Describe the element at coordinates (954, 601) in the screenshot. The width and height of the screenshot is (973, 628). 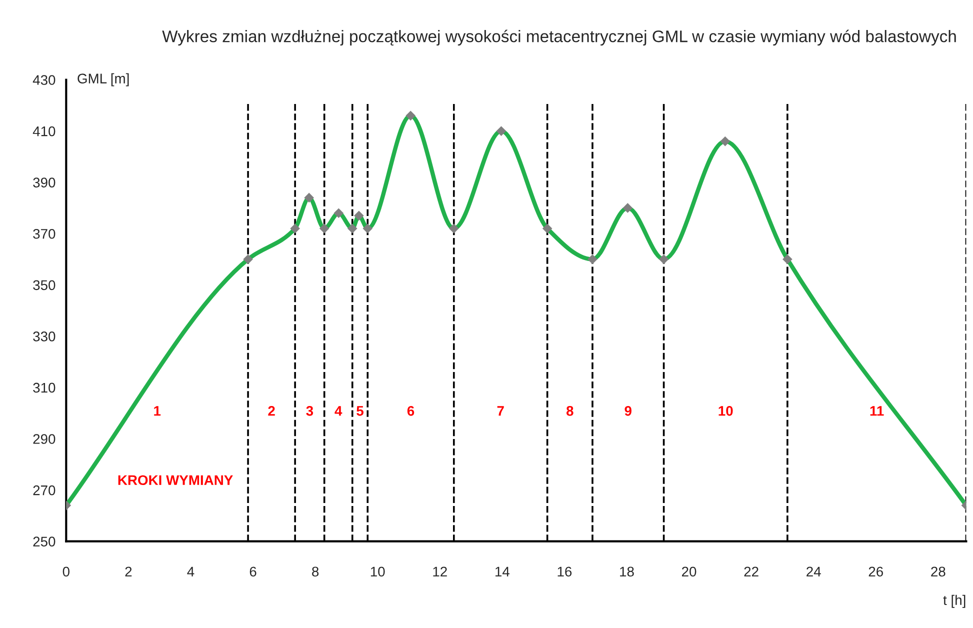
I see `x-axis-title: t [h]` at that location.